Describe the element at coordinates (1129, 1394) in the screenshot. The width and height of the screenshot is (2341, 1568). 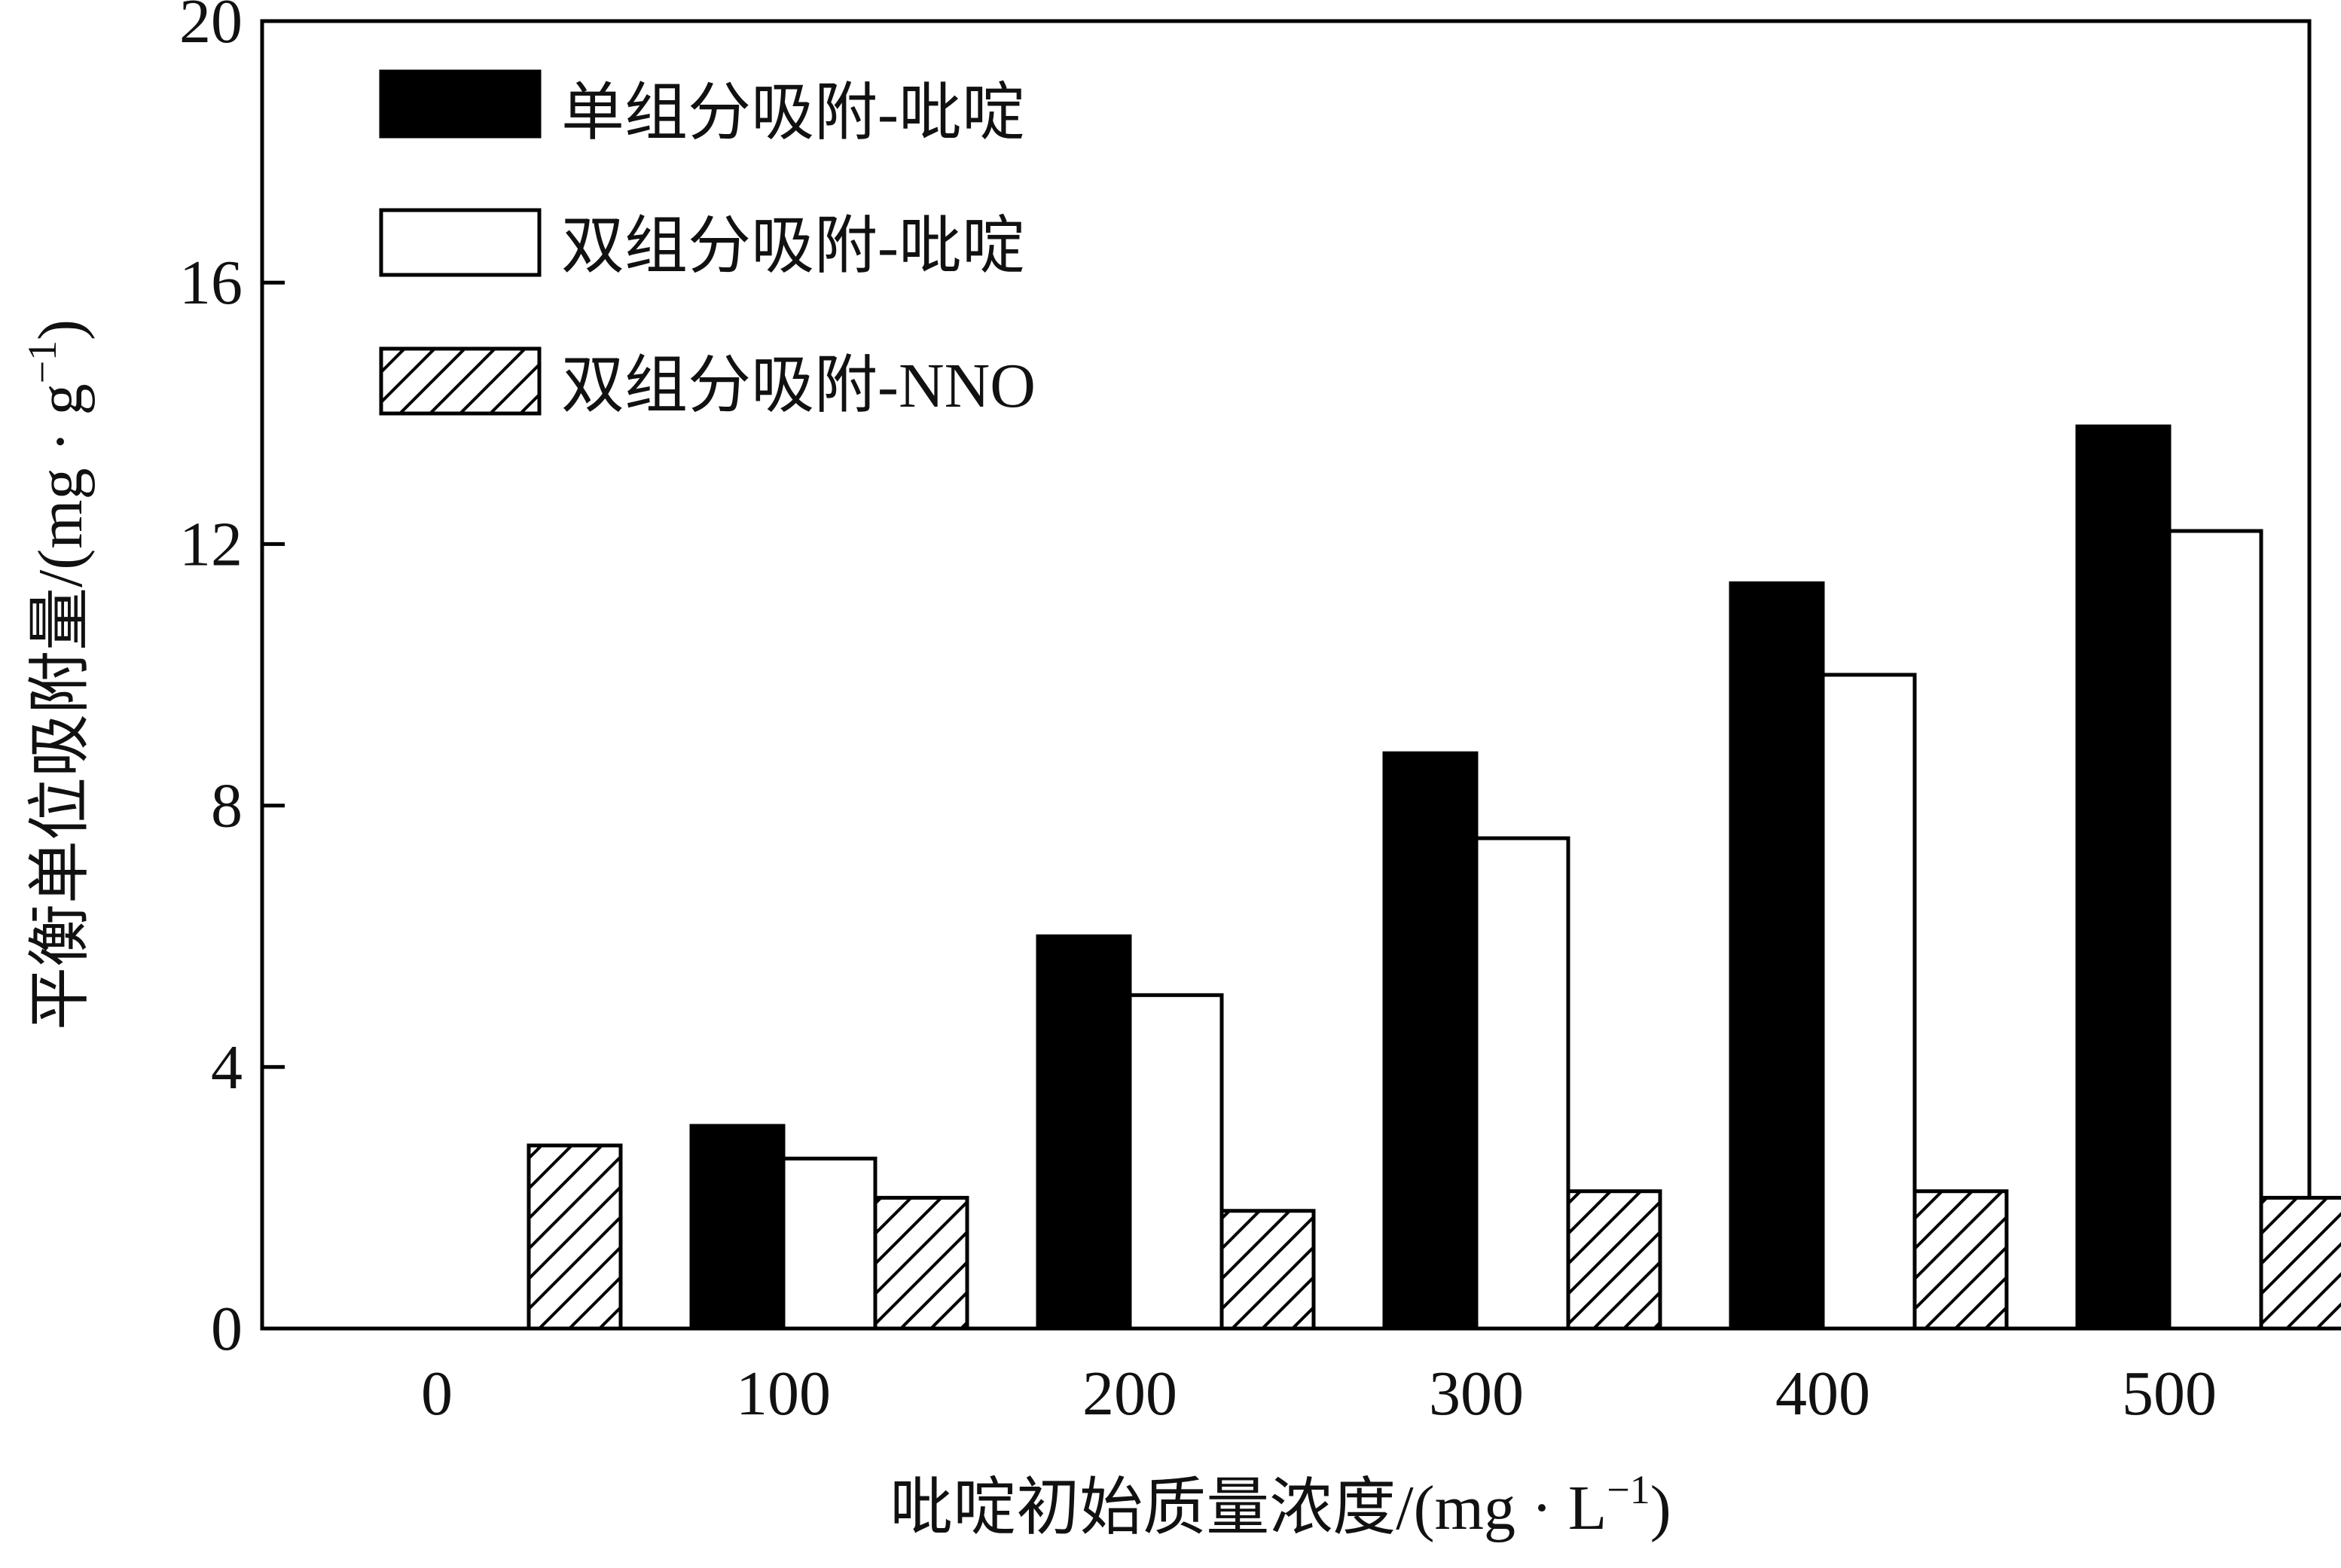
I see `x-tick-label: 200` at that location.